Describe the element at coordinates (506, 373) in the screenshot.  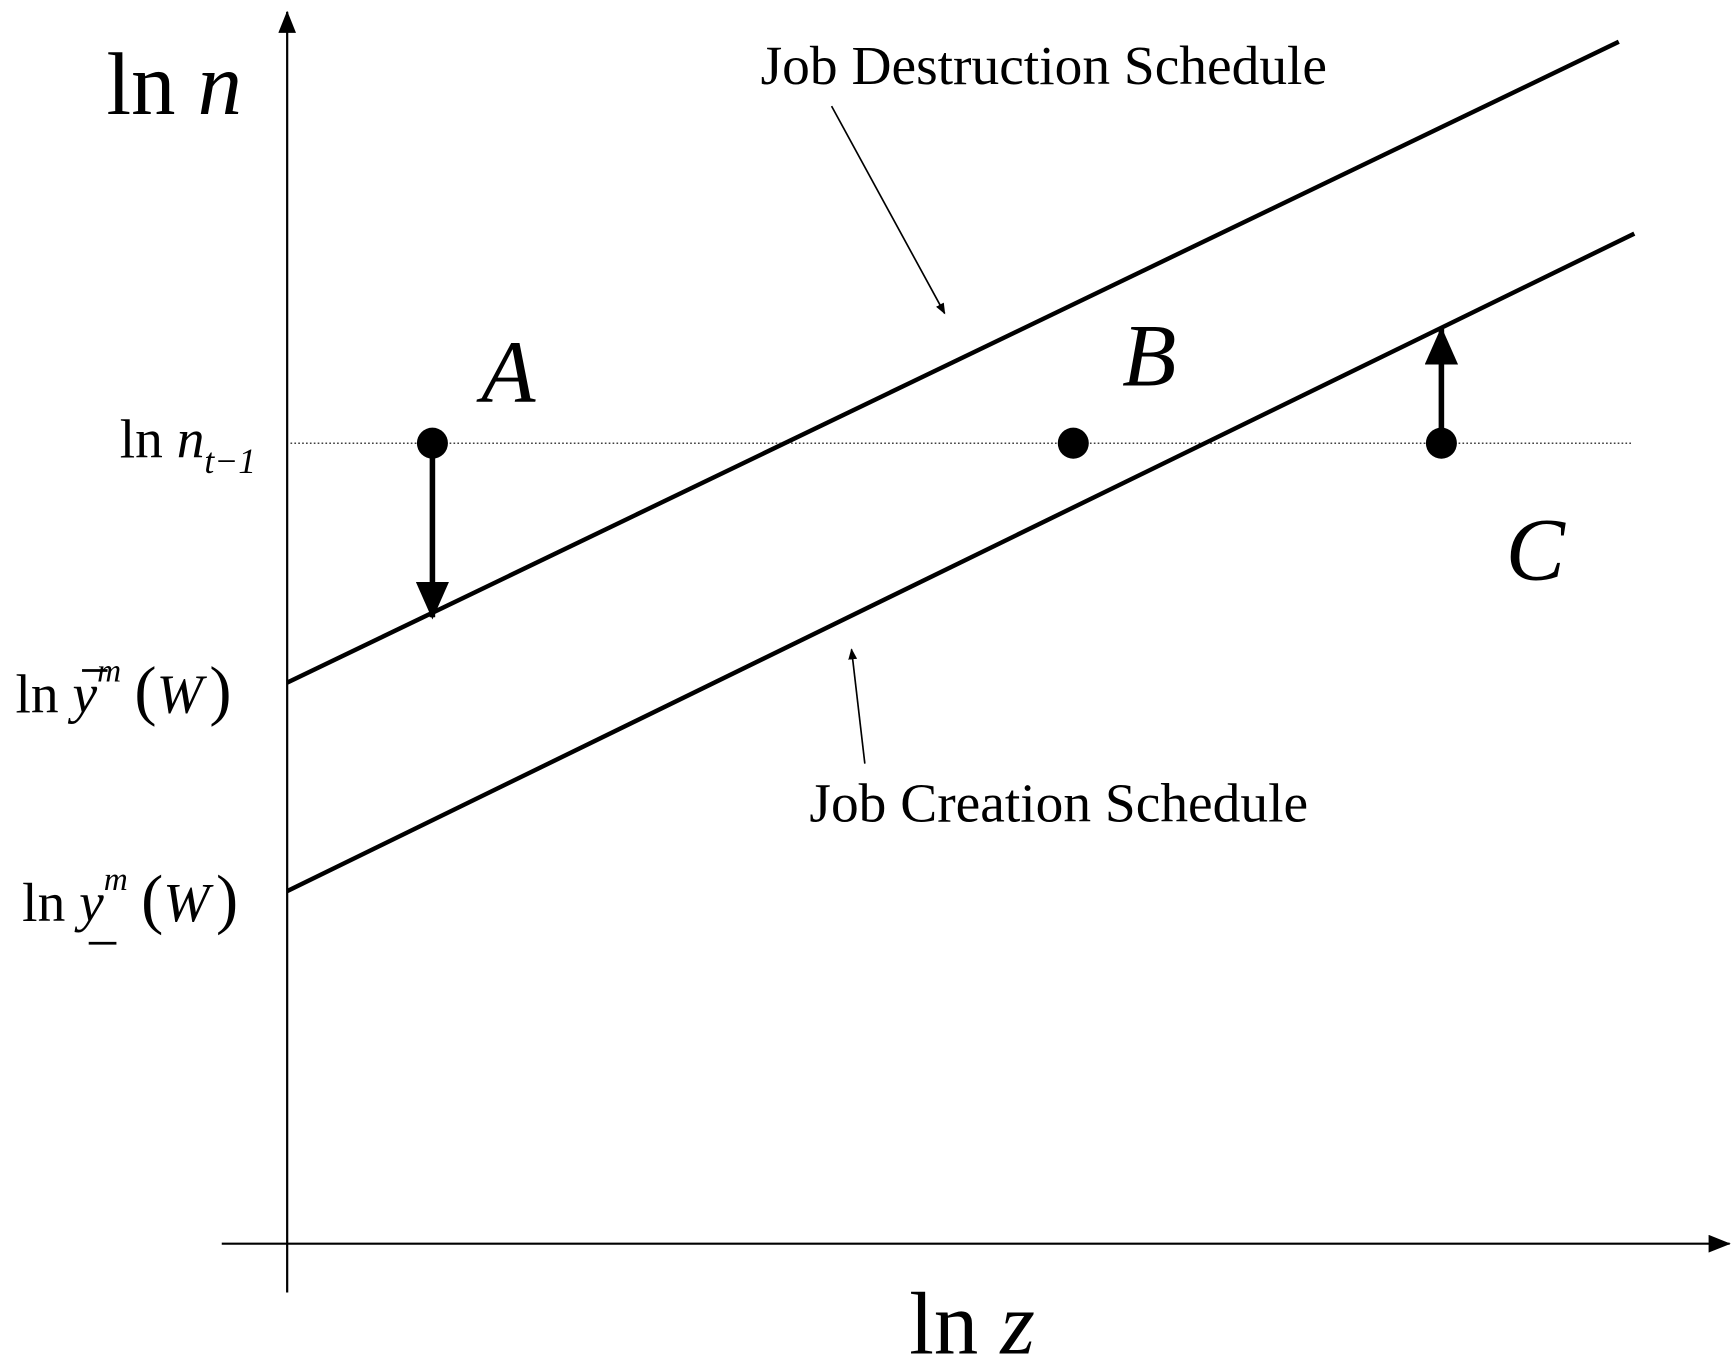
I see `point-label: A` at that location.